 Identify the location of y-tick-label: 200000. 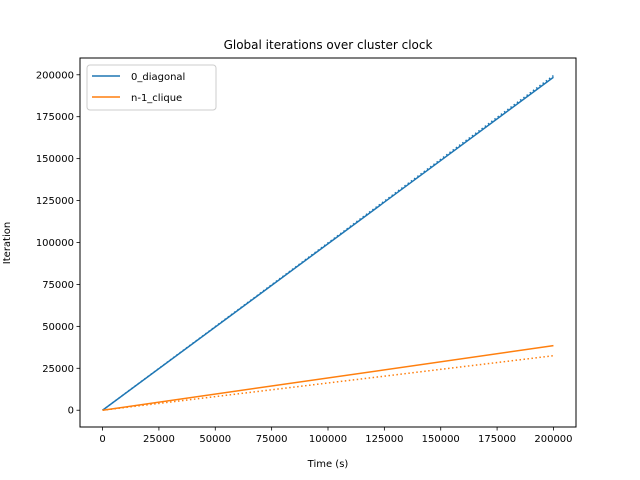
(55, 75).